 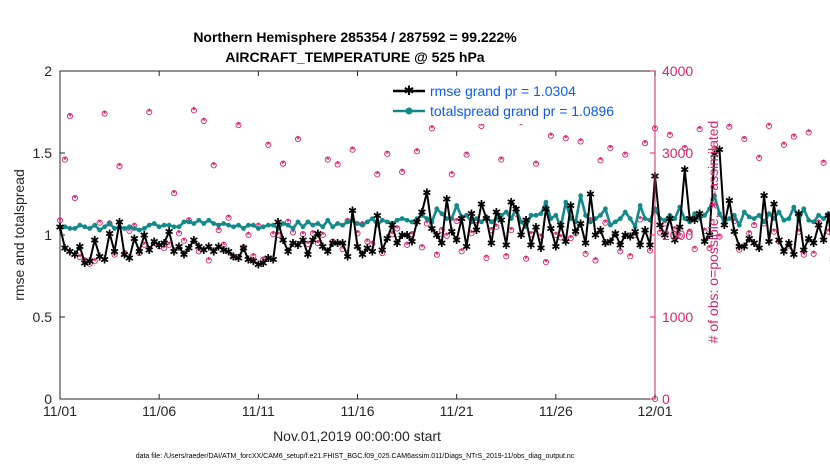 What do you see at coordinates (43, 317) in the screenshot?
I see `y-left-tick-label: 0.5` at bounding box center [43, 317].